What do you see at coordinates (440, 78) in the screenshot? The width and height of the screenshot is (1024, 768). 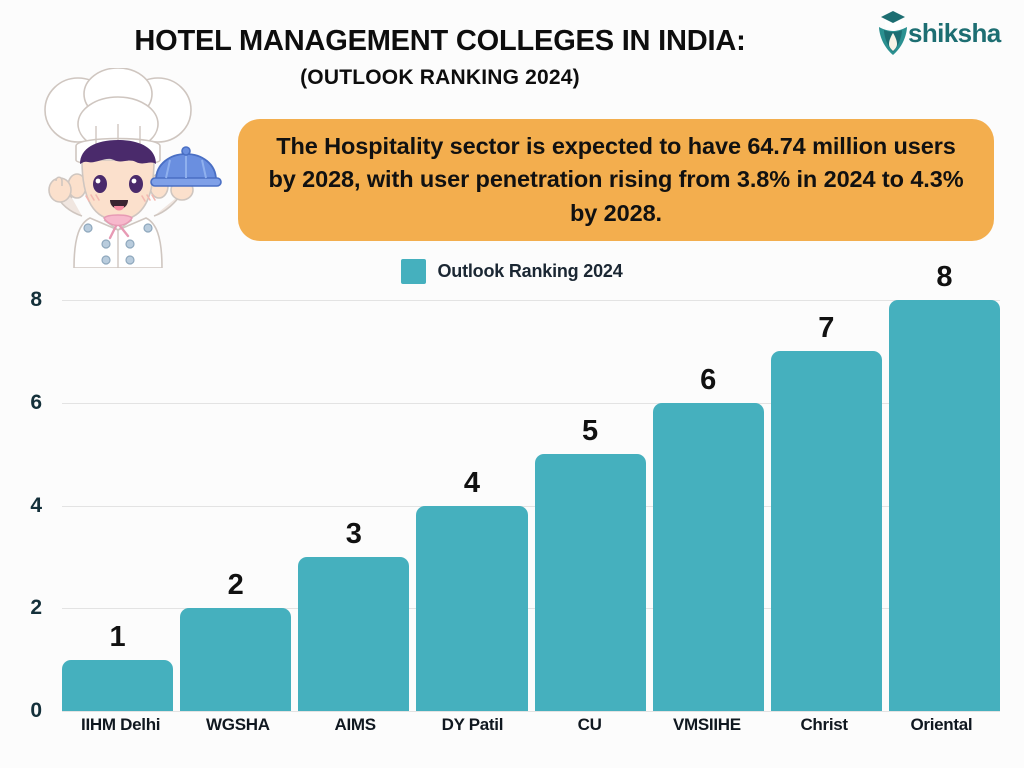 I see `page-subtitle: (OUTLOOK RANKING 2024)` at bounding box center [440, 78].